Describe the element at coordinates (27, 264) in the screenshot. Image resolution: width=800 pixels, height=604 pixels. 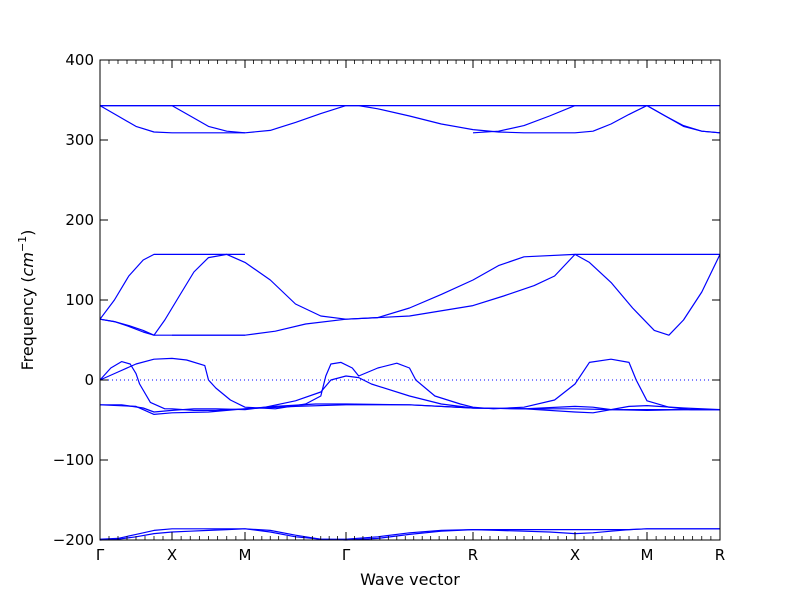
I see `y-axis-label-unit: cm` at that location.